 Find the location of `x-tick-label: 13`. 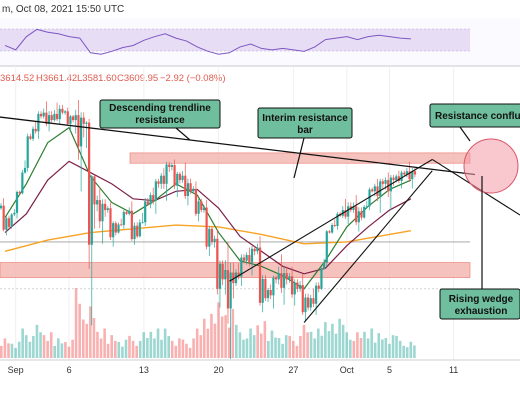

x-tick-label: 13 is located at coordinates (144, 370).